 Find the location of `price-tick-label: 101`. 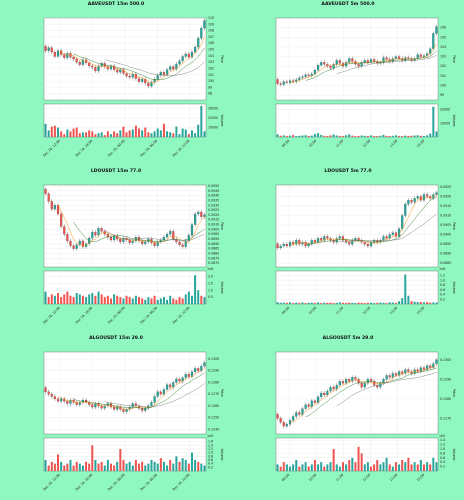

price-tick-label: 101 is located at coordinates (443, 76).